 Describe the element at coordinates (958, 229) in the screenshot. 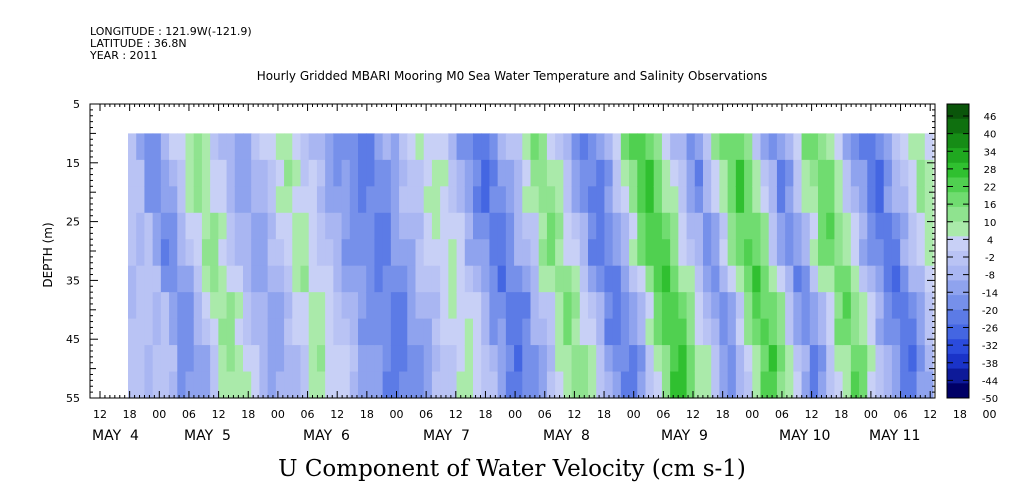

I see `colorbar-swatch` at that location.